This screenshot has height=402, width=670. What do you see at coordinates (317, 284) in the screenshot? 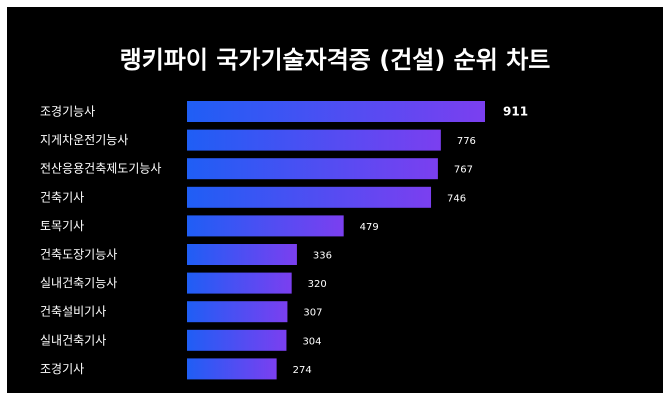
I see `data-label: 320` at bounding box center [317, 284].